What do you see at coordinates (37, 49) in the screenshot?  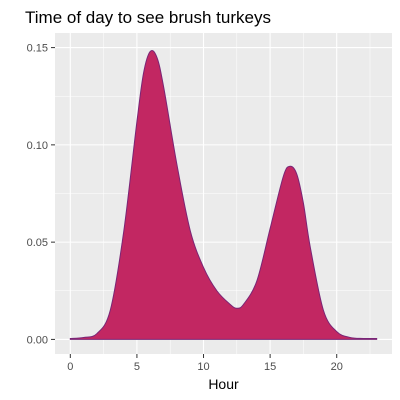 I see `y-tick-label: 0.15` at bounding box center [37, 49].